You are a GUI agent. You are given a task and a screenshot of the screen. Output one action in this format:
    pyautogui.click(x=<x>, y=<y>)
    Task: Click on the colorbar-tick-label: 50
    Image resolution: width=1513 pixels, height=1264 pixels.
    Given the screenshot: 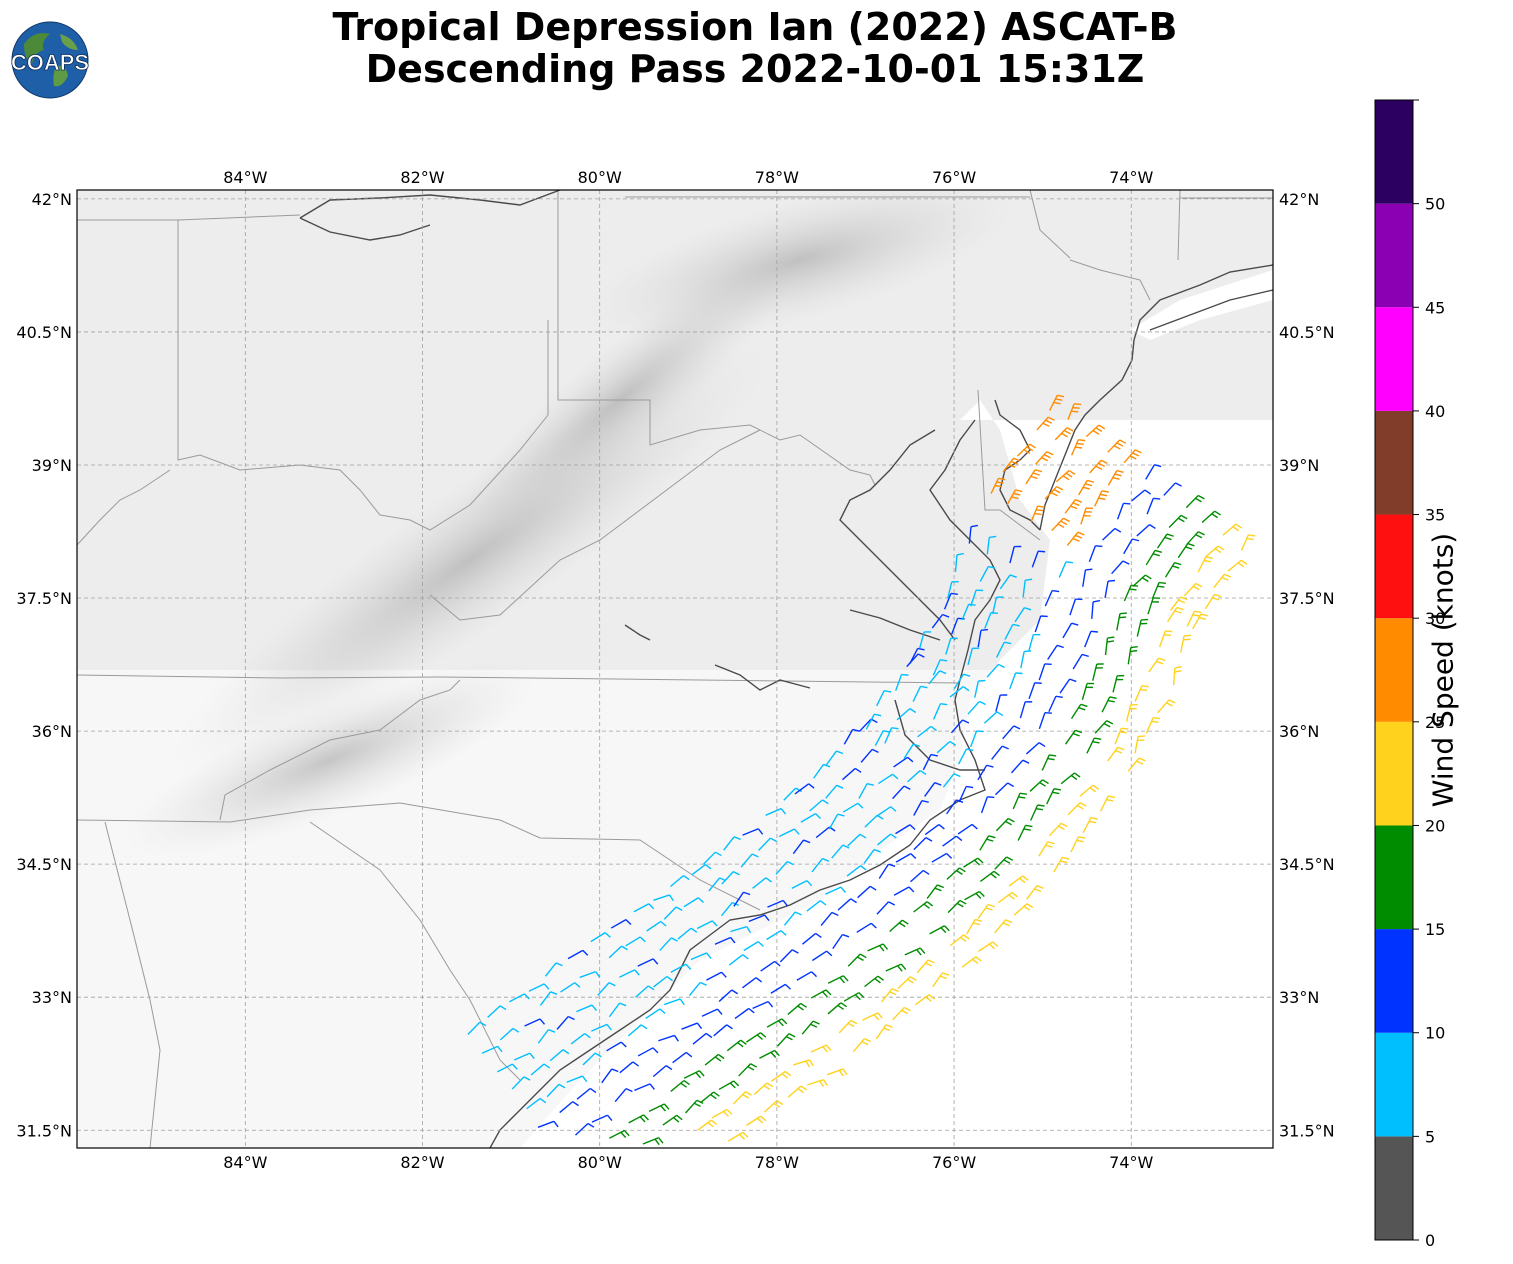 What is the action you would take?
    pyautogui.click(x=1435, y=204)
    